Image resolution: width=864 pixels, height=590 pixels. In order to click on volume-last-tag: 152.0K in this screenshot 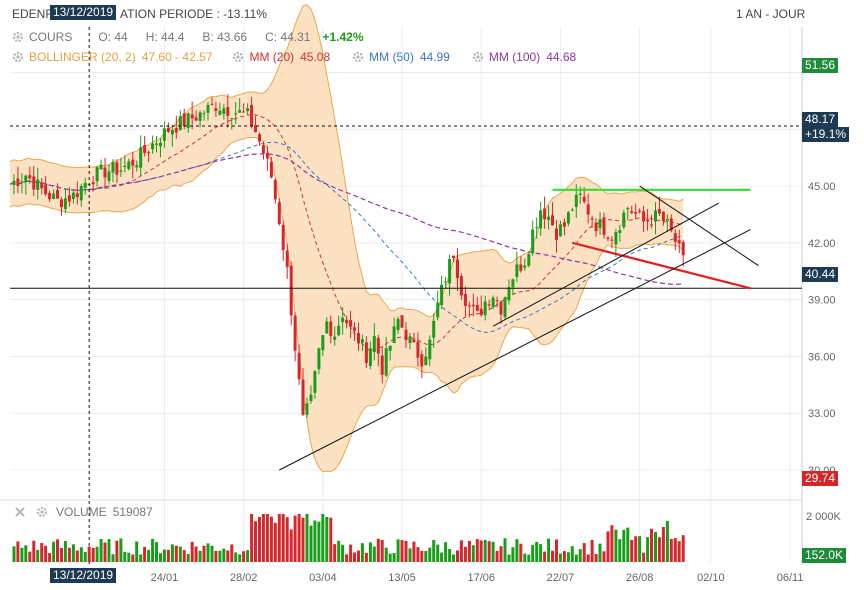, I will do `click(824, 555)`.